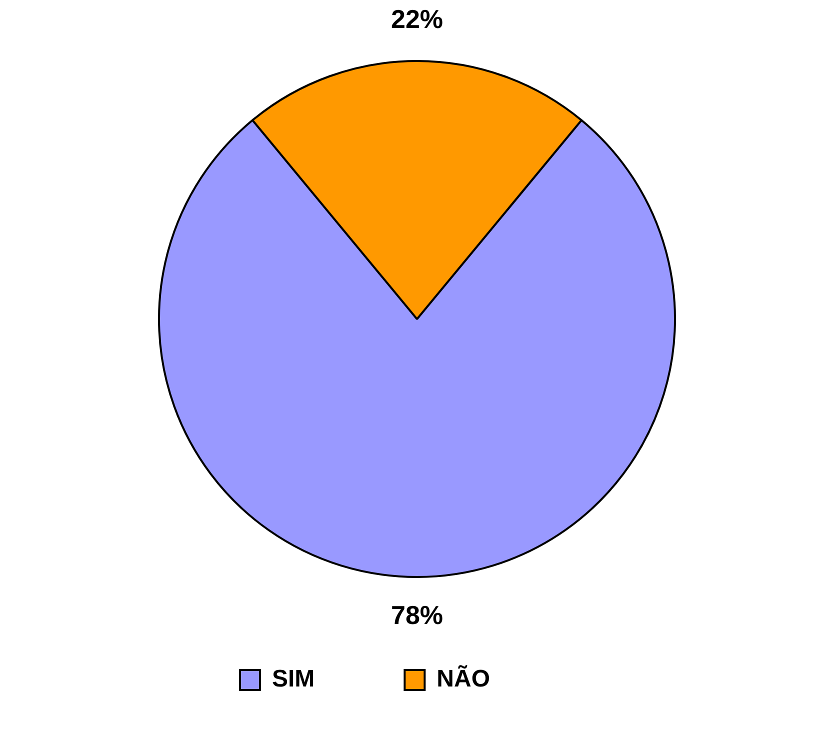 The image size is (834, 742). What do you see at coordinates (417, 615) in the screenshot?
I see `data-label: 78%` at bounding box center [417, 615].